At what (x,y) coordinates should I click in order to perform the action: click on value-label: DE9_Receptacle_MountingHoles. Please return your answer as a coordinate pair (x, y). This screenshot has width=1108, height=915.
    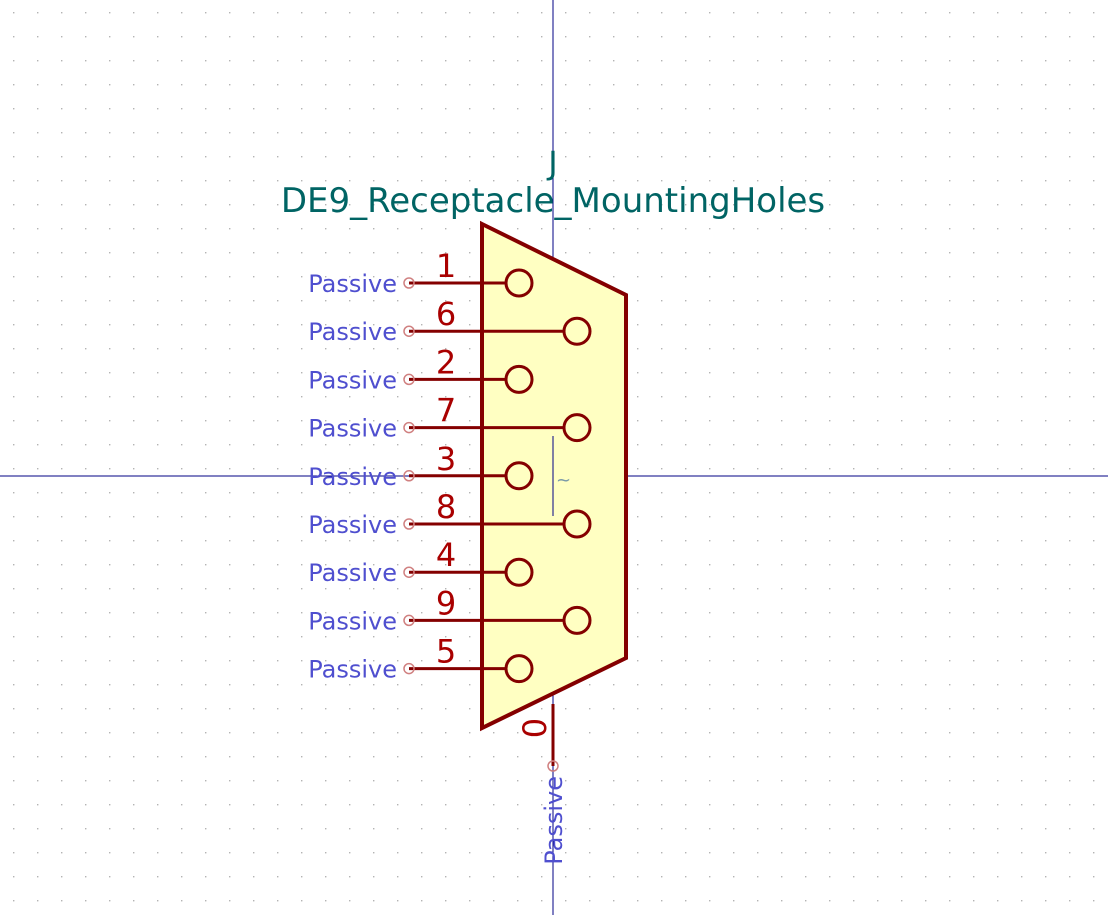
    Looking at the image, I should click on (553, 201).